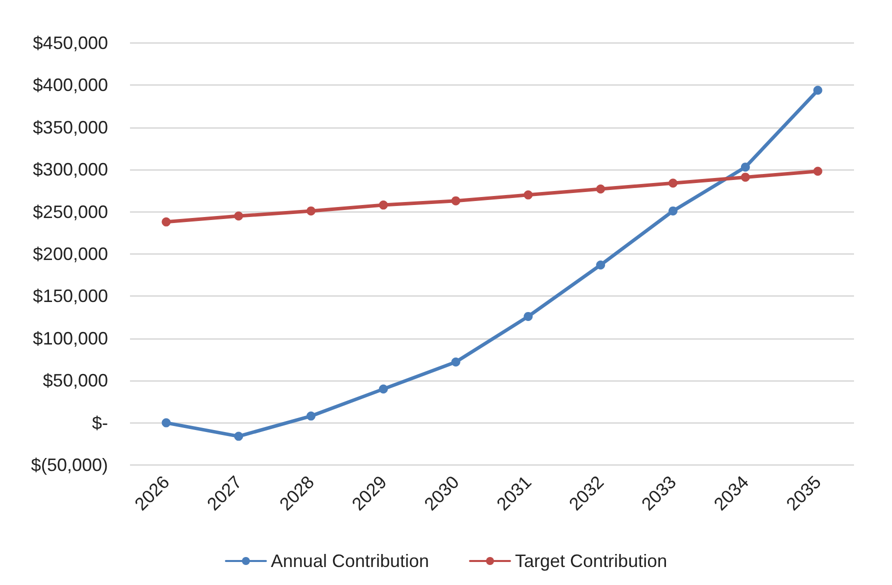 The height and width of the screenshot is (585, 892). What do you see at coordinates (70, 254) in the screenshot?
I see `y-tick-label: $200,000` at bounding box center [70, 254].